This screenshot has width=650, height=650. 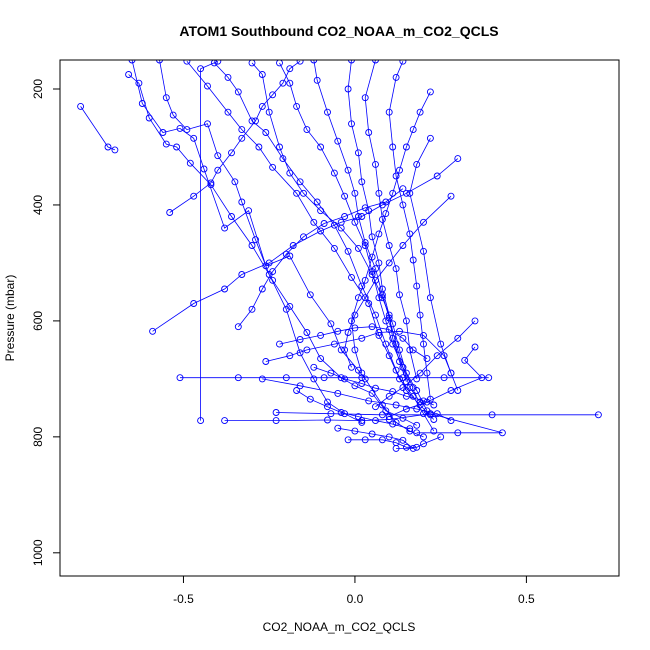 I want to click on x-tick-label: 0.0, so click(x=355, y=599).